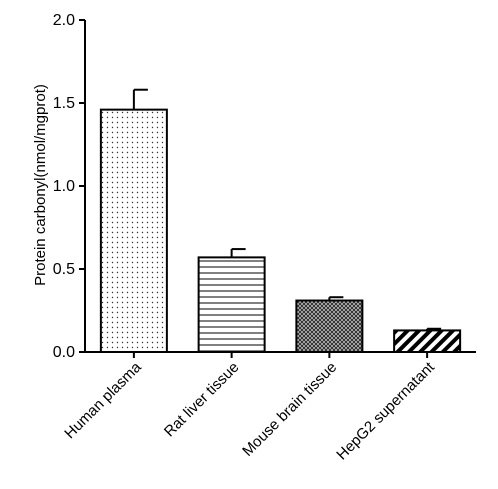 The image size is (498, 489). I want to click on y-tick-label: 2.0, so click(64, 20).